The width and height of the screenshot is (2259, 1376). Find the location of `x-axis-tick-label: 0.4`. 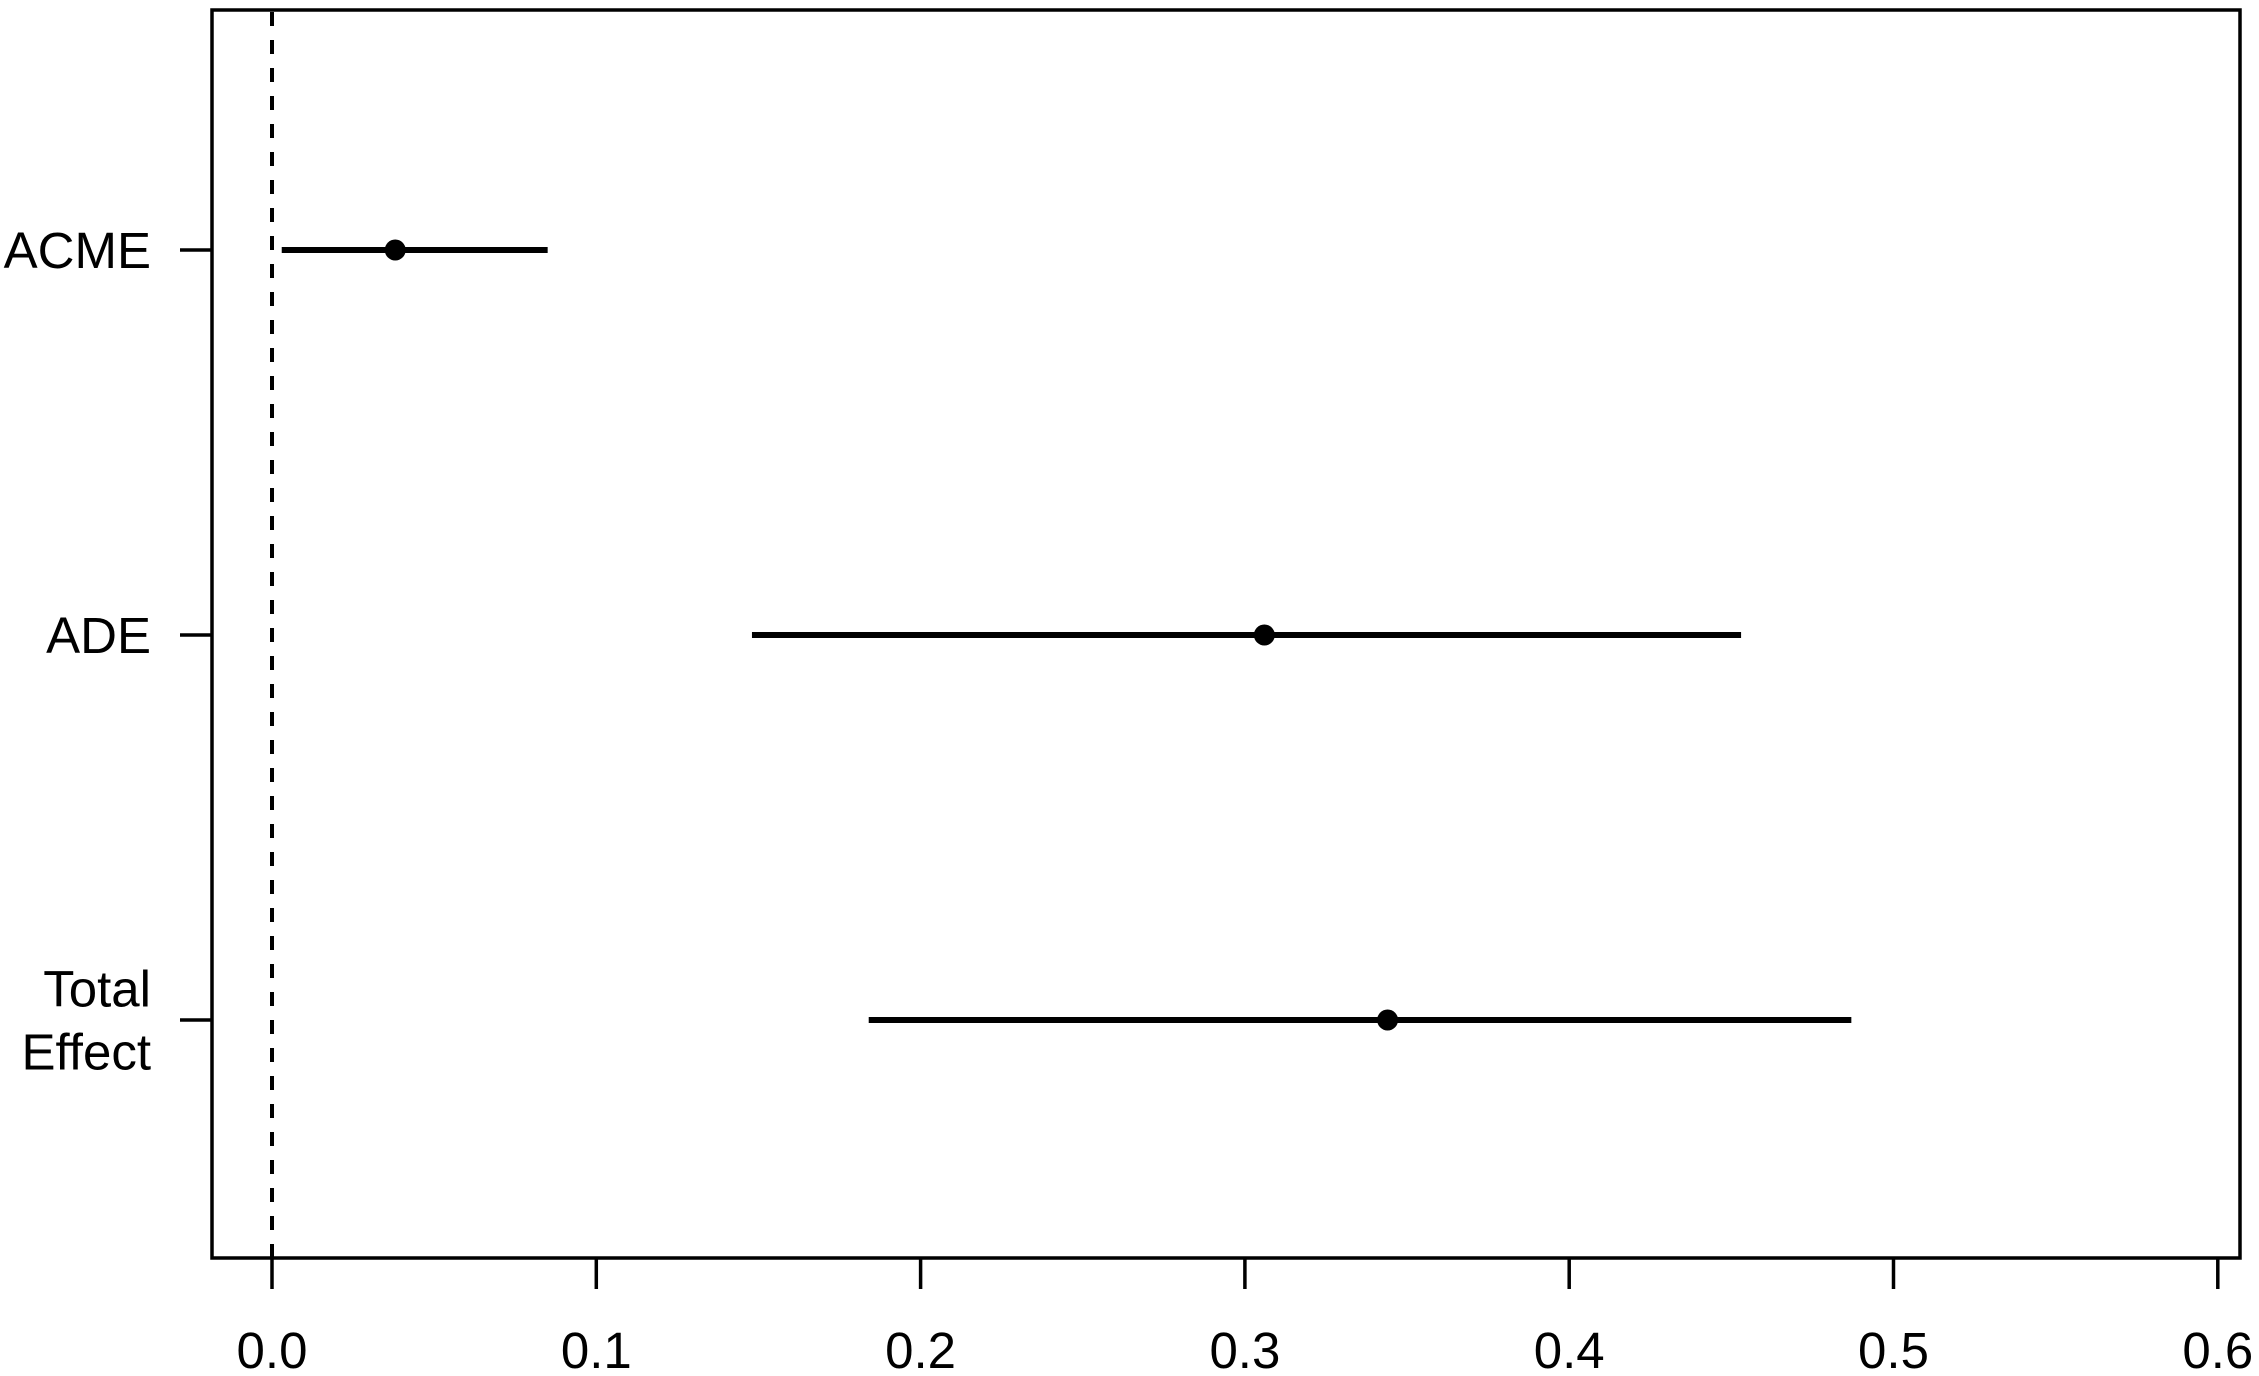

x-axis-tick-label: 0.4 is located at coordinates (1569, 1349).